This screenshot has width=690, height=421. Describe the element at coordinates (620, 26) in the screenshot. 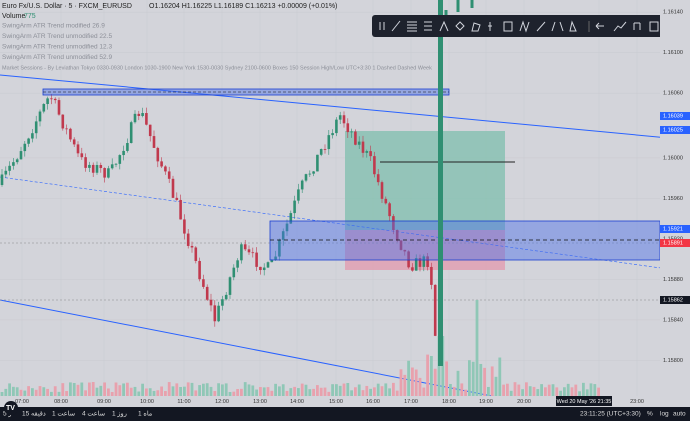

I see `tool-trend` at that location.